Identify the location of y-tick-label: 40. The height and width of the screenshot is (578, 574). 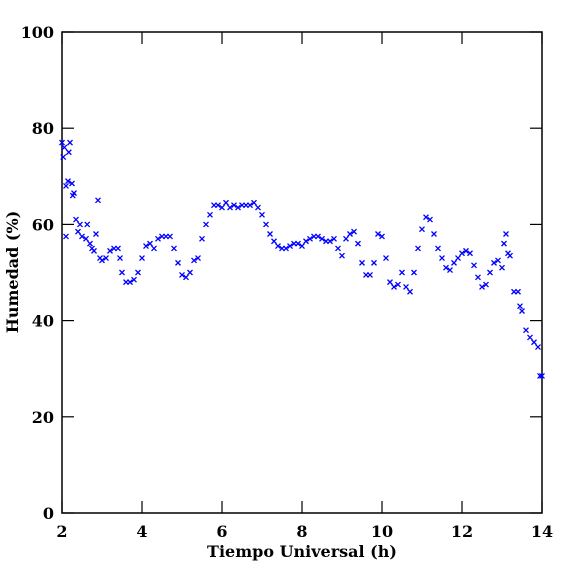
(43, 321).